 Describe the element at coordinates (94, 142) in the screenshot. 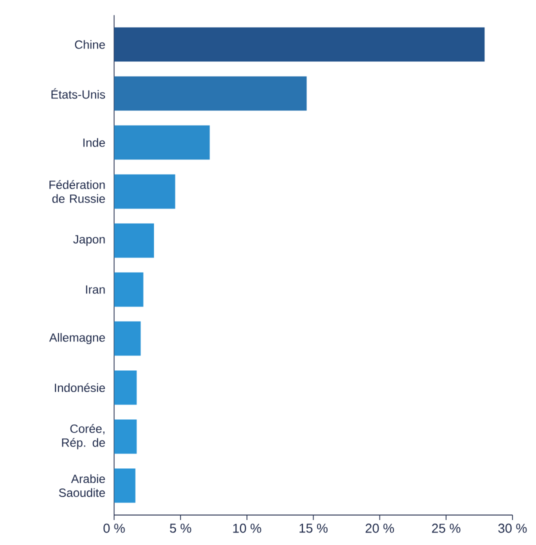

I see `y-tick-label: Inde` at that location.